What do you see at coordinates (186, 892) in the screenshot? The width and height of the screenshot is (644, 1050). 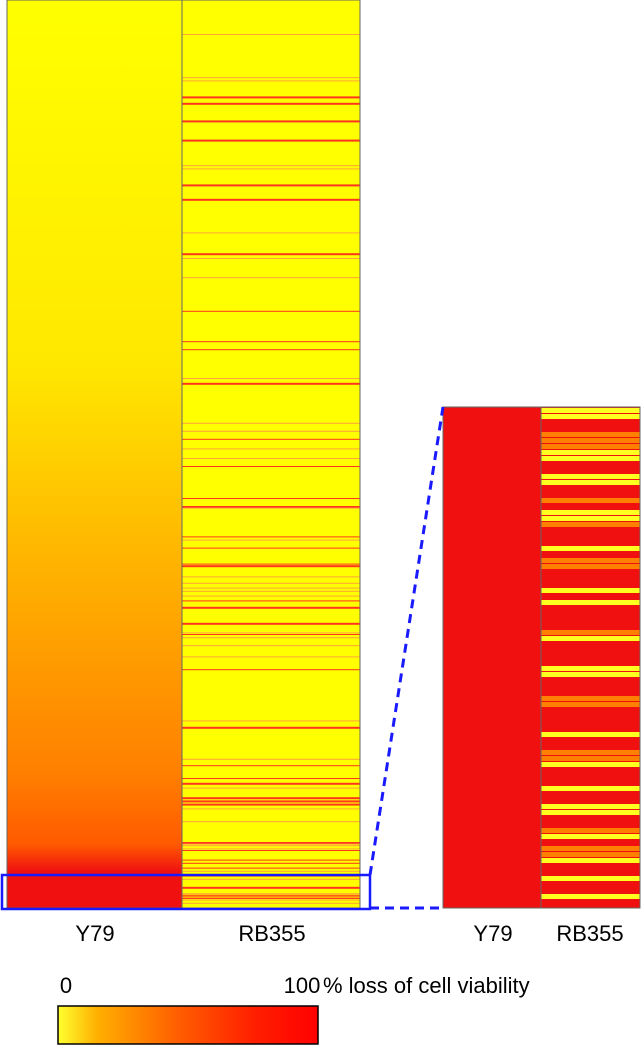 I see `zoom-selection` at bounding box center [186, 892].